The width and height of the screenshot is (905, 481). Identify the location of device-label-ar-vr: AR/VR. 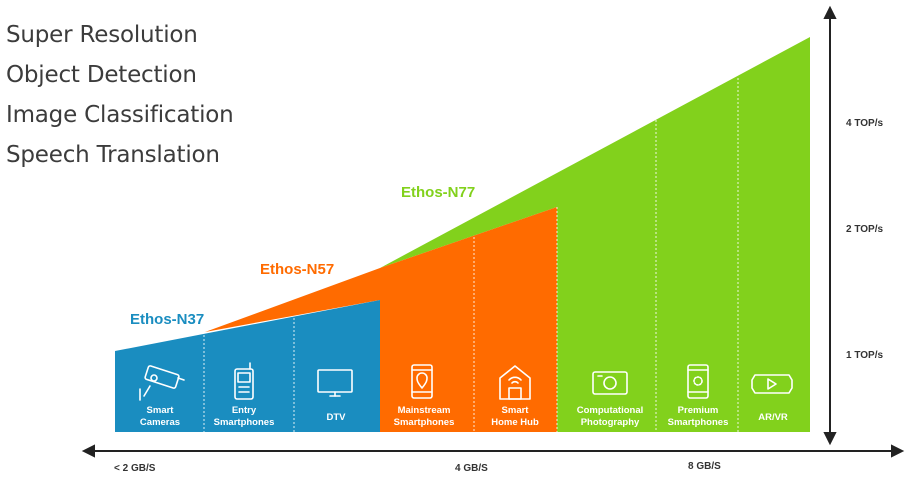
(773, 417).